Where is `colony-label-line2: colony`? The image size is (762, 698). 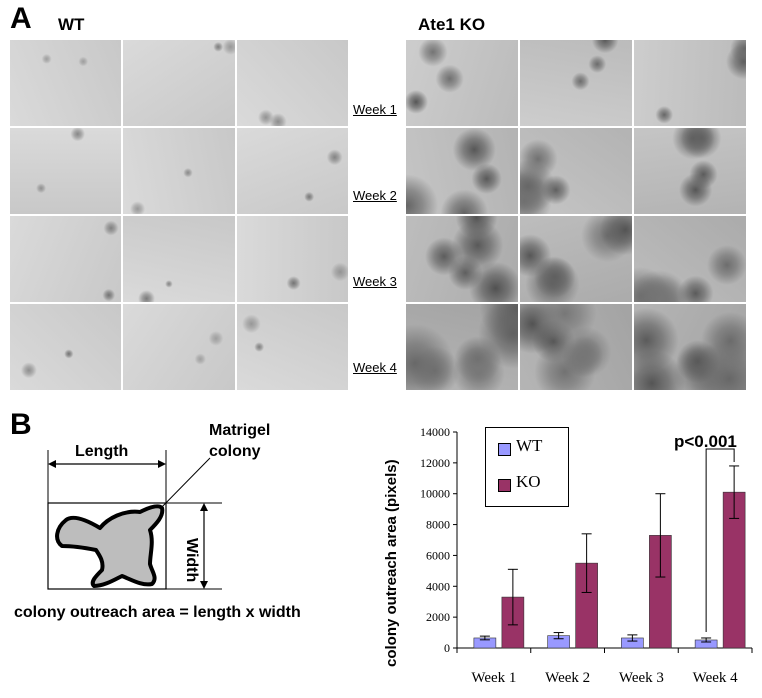 colony-label-line2: colony is located at coordinates (235, 451).